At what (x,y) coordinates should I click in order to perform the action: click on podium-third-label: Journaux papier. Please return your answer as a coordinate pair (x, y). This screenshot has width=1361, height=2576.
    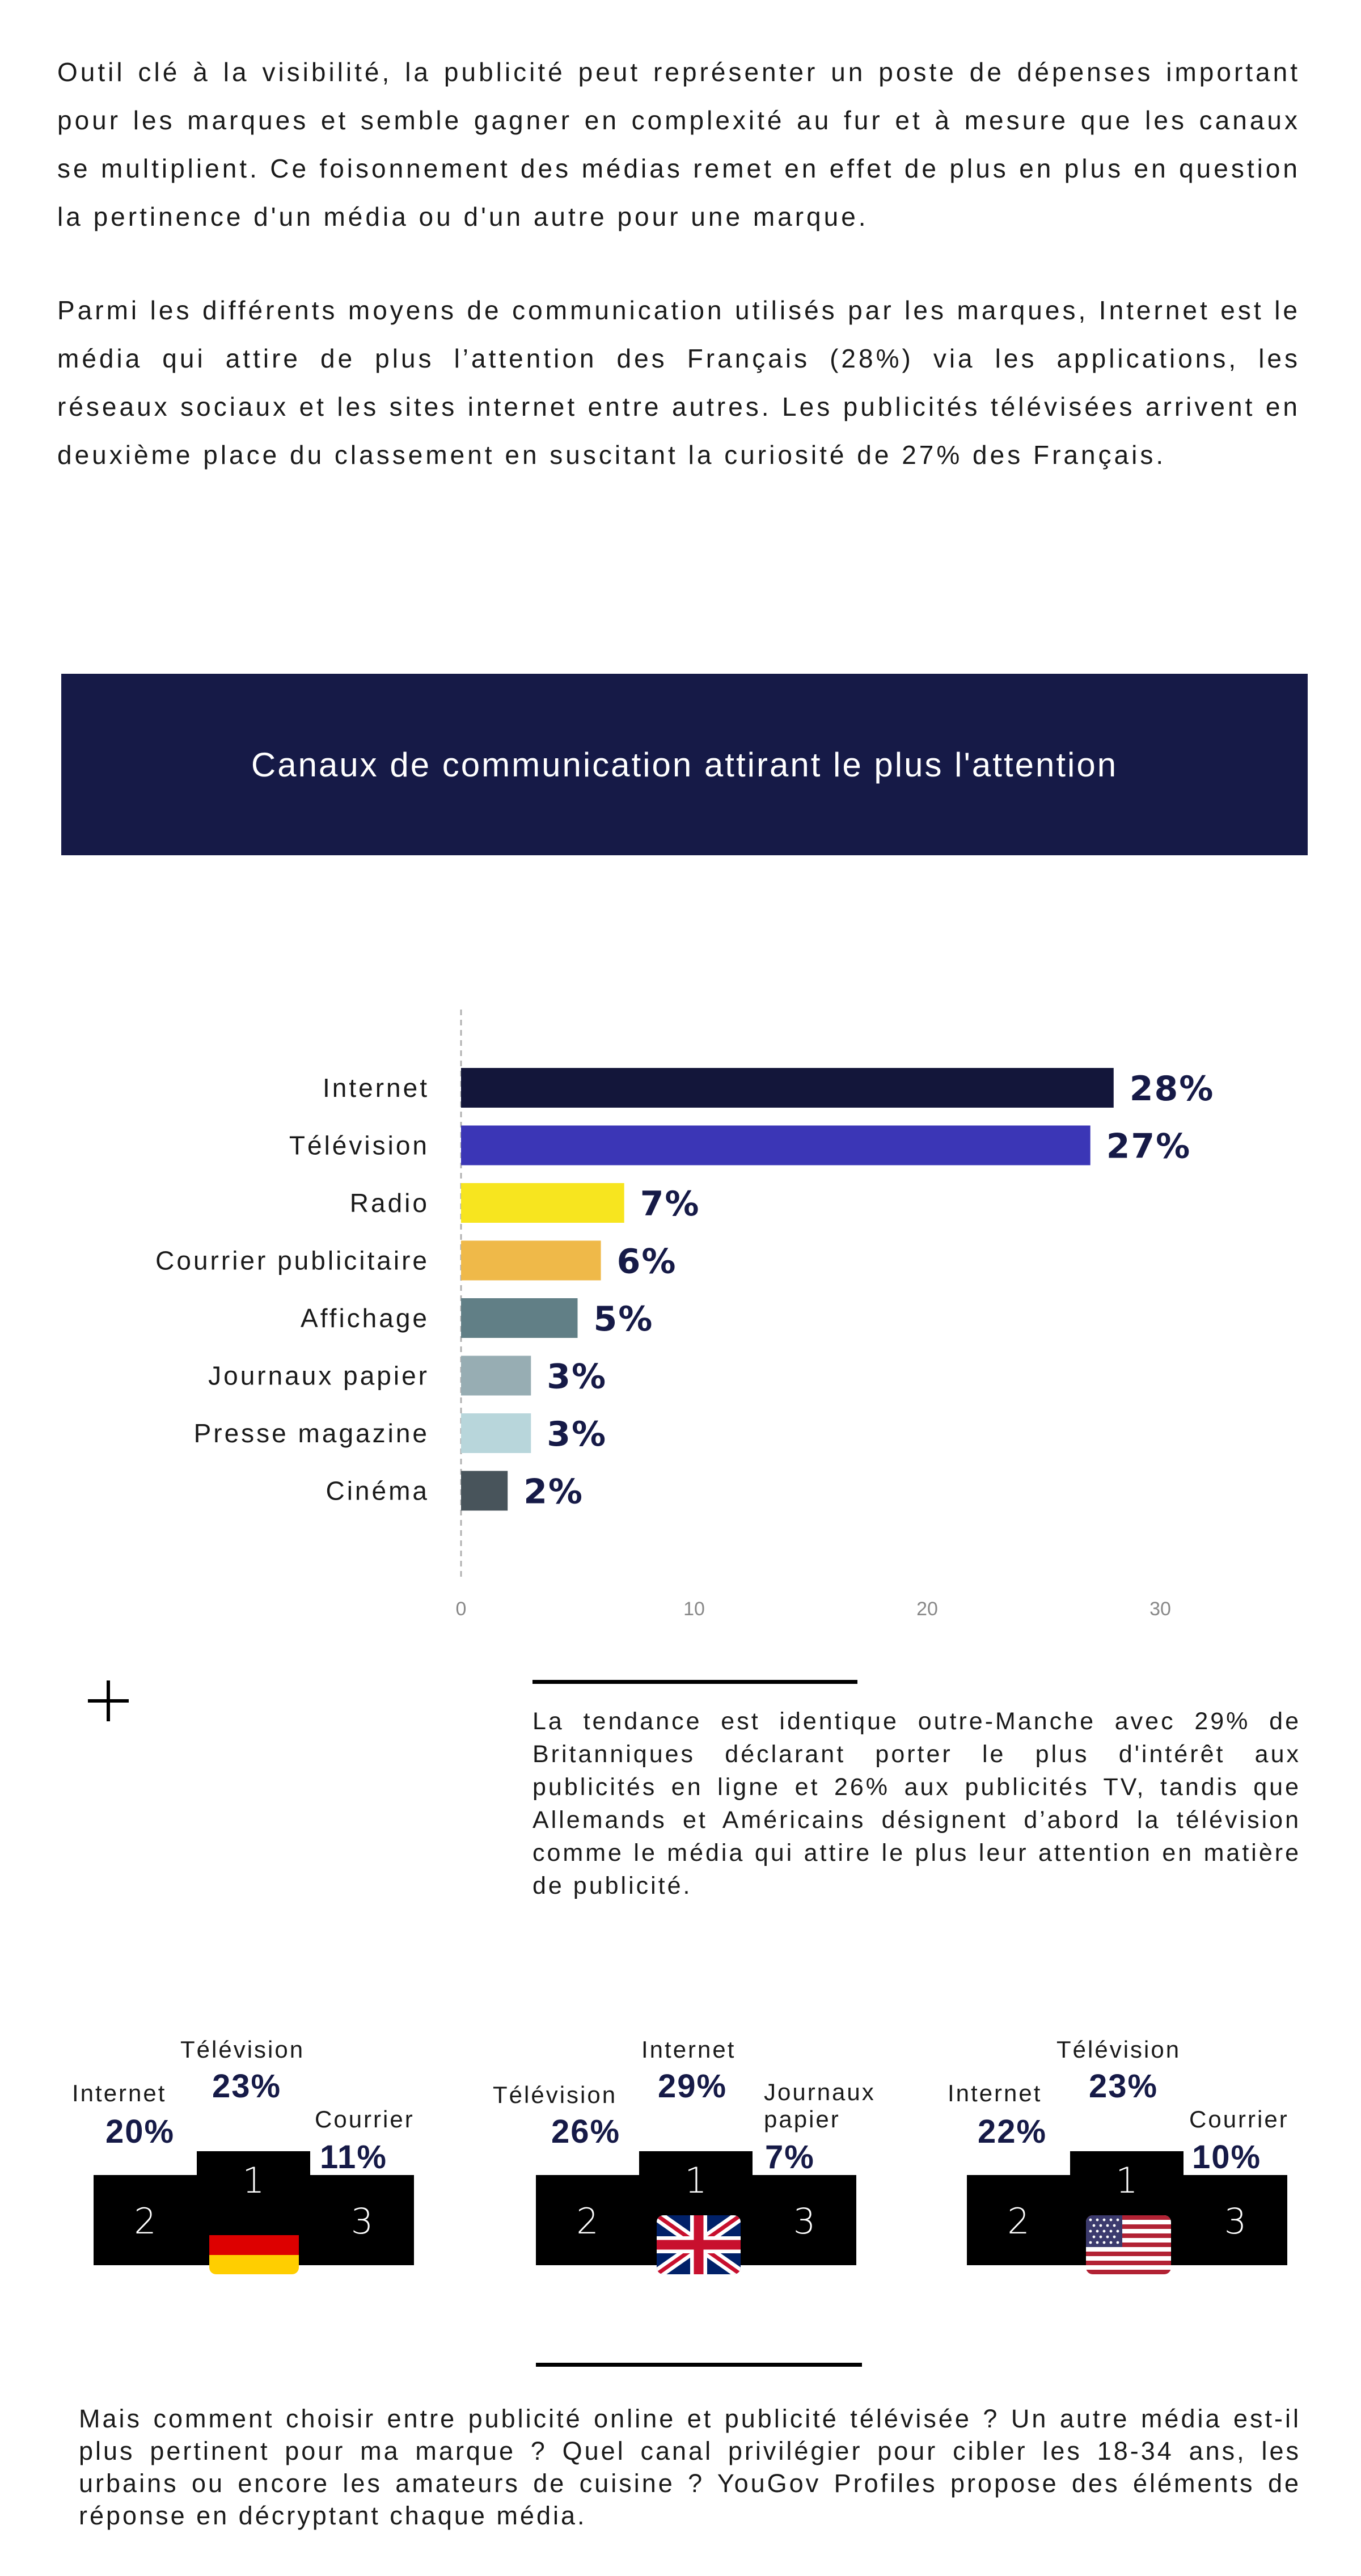
    Looking at the image, I should click on (820, 2105).